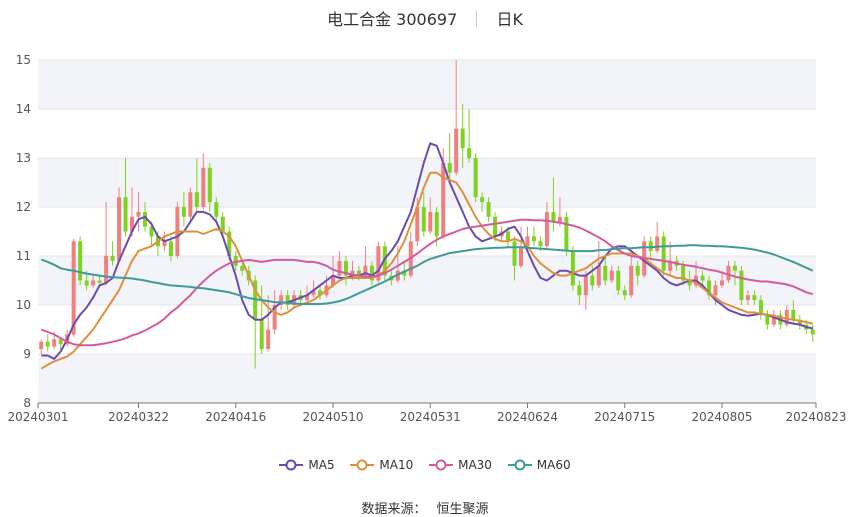 Image resolution: width=850 pixels, height=517 pixels. Describe the element at coordinates (23, 158) in the screenshot. I see `y-tick-label: 13` at that location.